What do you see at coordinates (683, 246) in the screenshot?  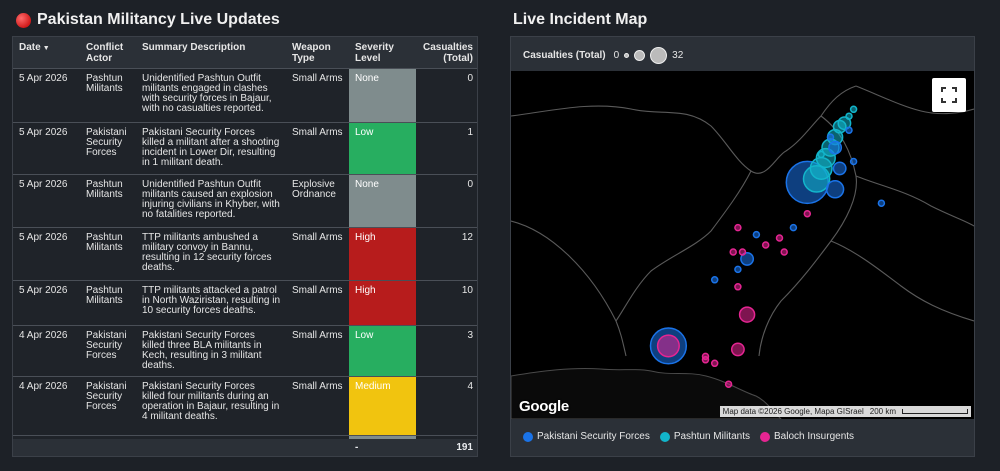 I see `border-balochistan` at bounding box center [683, 246].